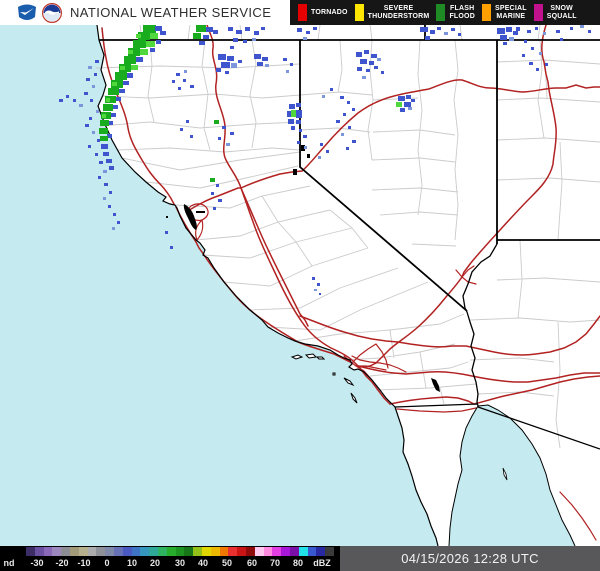 This screenshot has height=571, width=600. What do you see at coordinates (27, 12) in the screenshot?
I see `nws-logo-icon` at bounding box center [27, 12].